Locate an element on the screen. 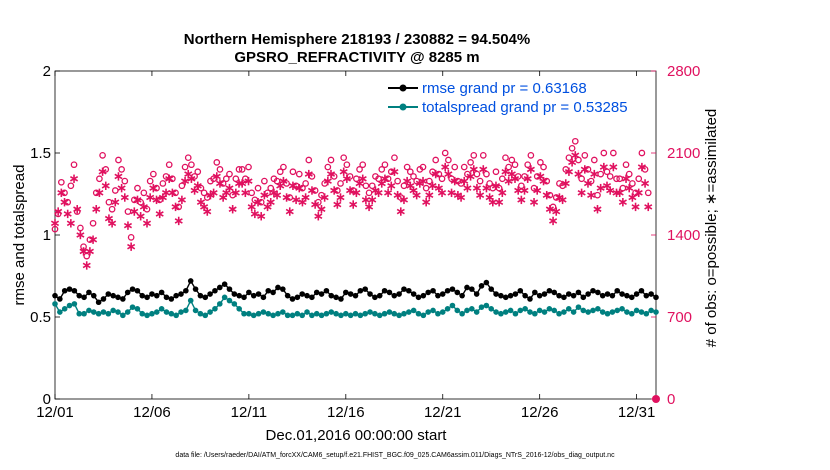 This screenshot has height=470, width=830. x-tick-label: 12/01 is located at coordinates (55, 412).